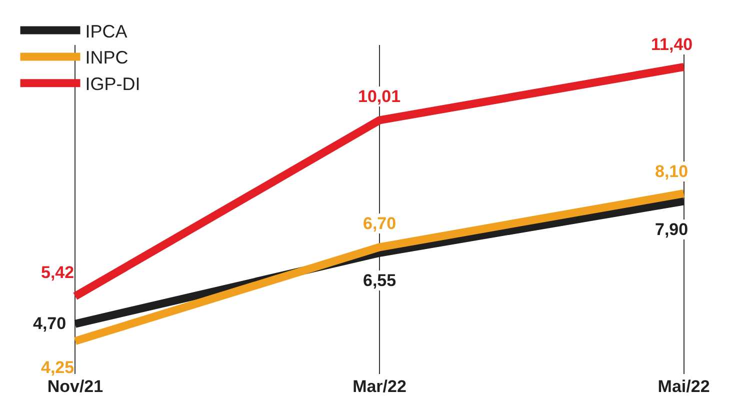 The height and width of the screenshot is (414, 729). What do you see at coordinates (379, 96) in the screenshot?
I see `data-label: 10,01` at bounding box center [379, 96].